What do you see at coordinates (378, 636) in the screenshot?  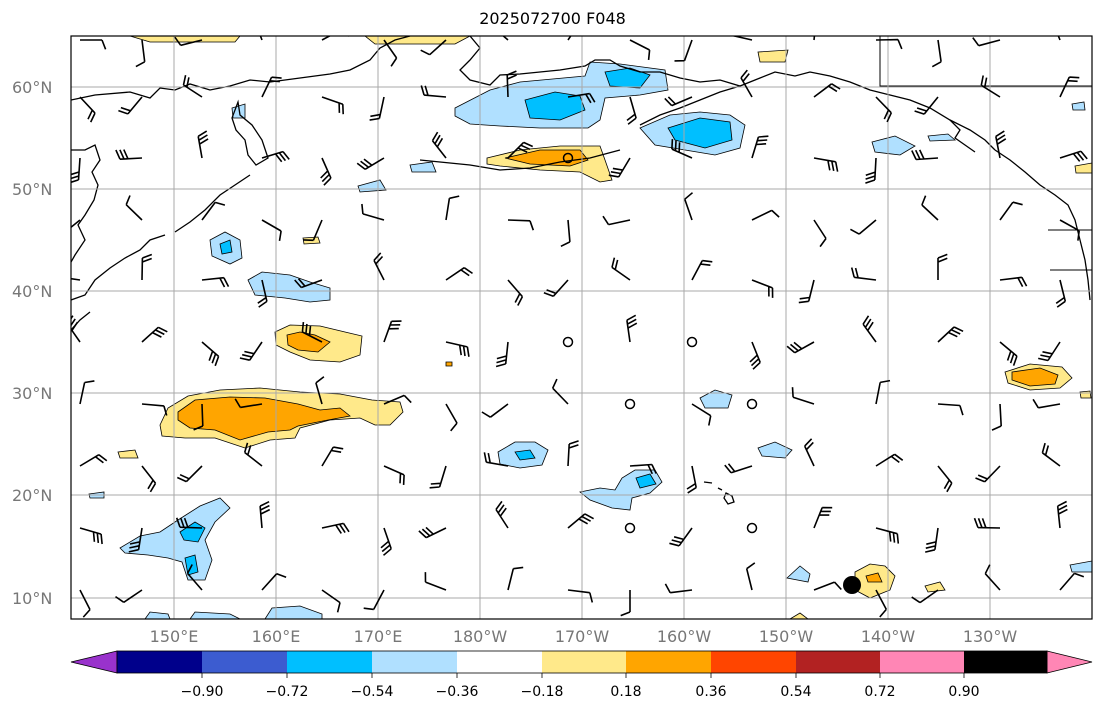 I see `lon-label: 170°E` at bounding box center [378, 636].